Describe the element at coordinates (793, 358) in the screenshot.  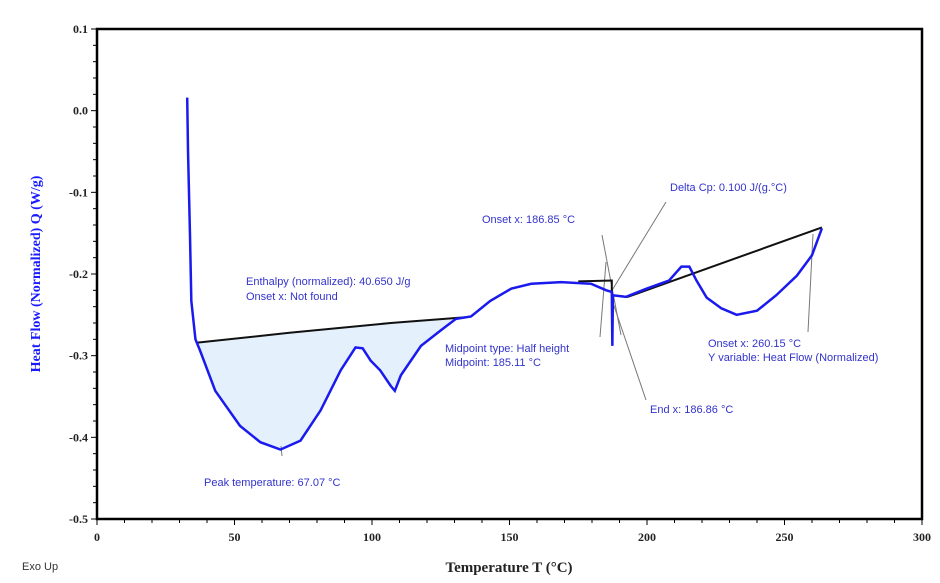
I see `y-variable-label: Y variable: Heat Flow (Normalized)` at that location.